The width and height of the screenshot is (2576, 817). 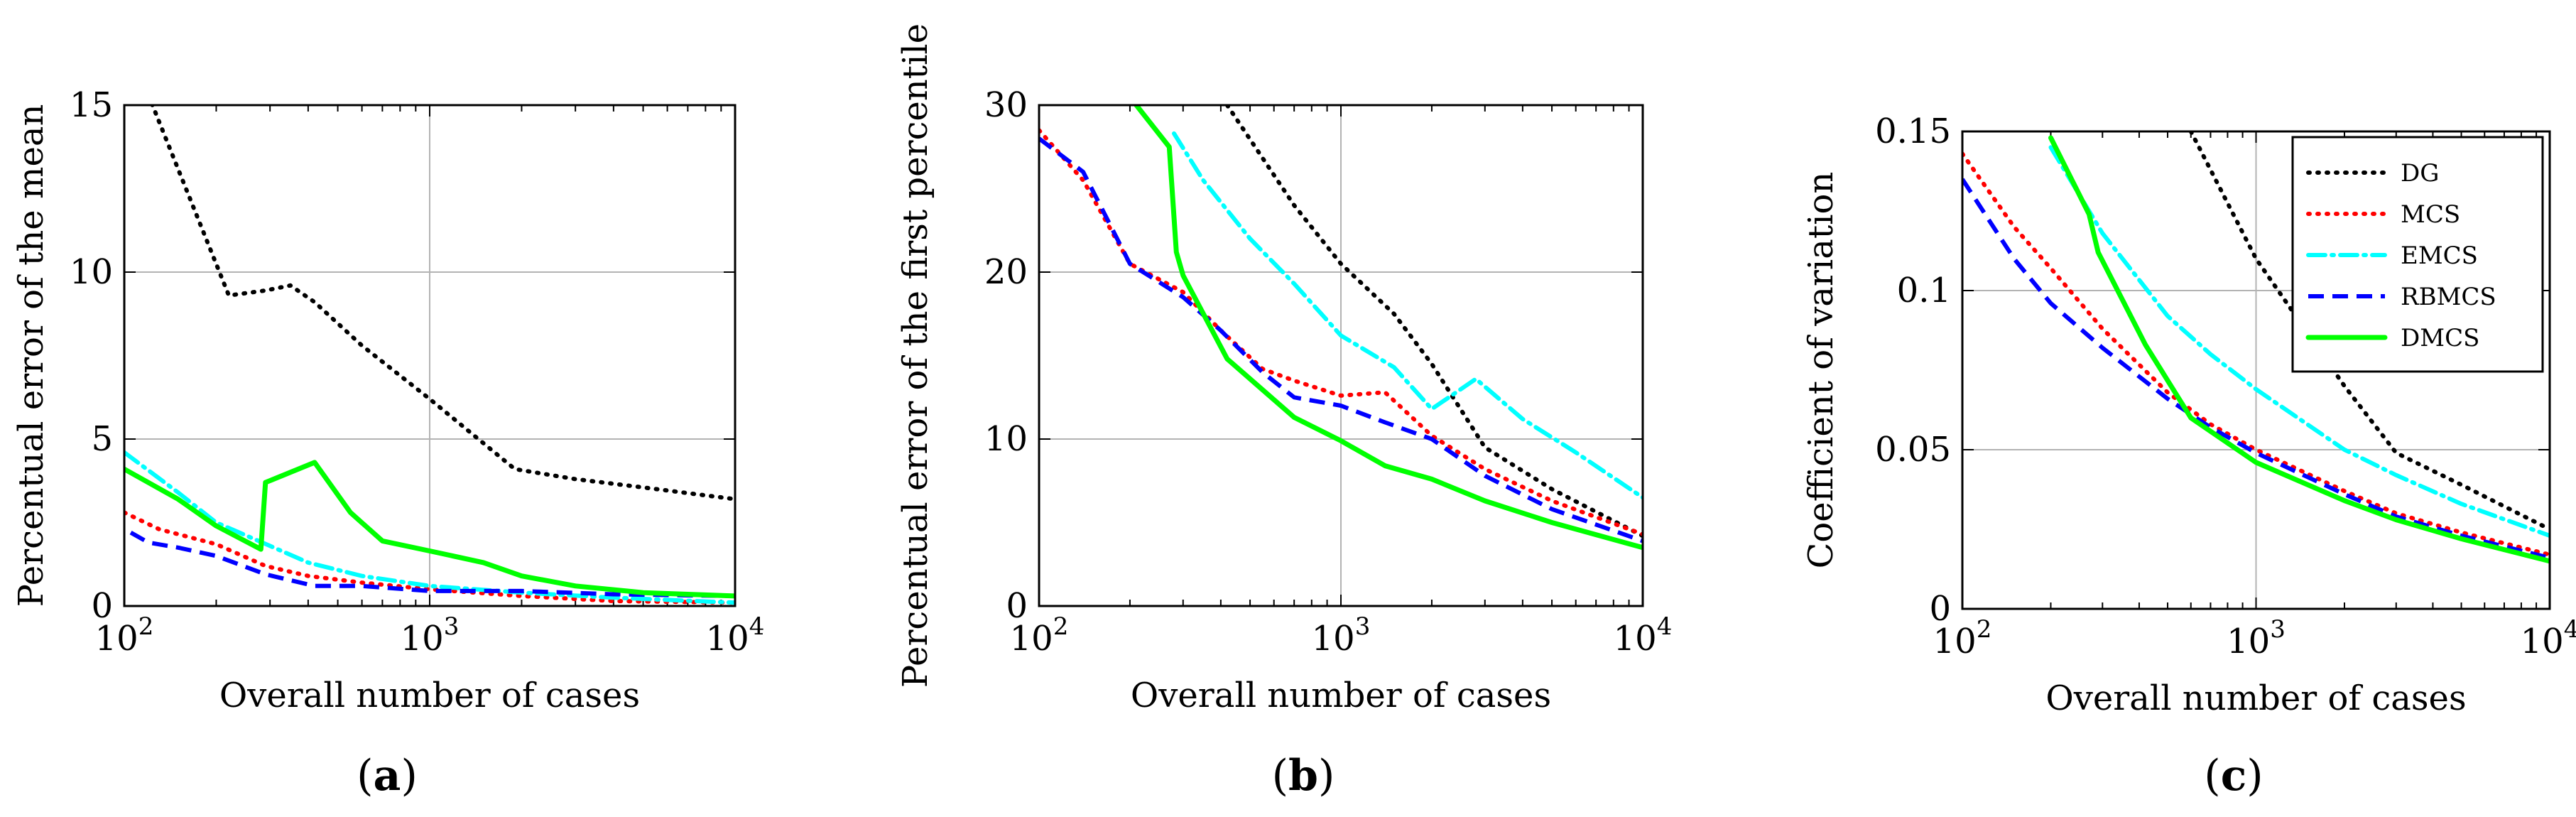 What do you see at coordinates (1913, 450) in the screenshot?
I see `y-tick-label: 0.05` at bounding box center [1913, 450].